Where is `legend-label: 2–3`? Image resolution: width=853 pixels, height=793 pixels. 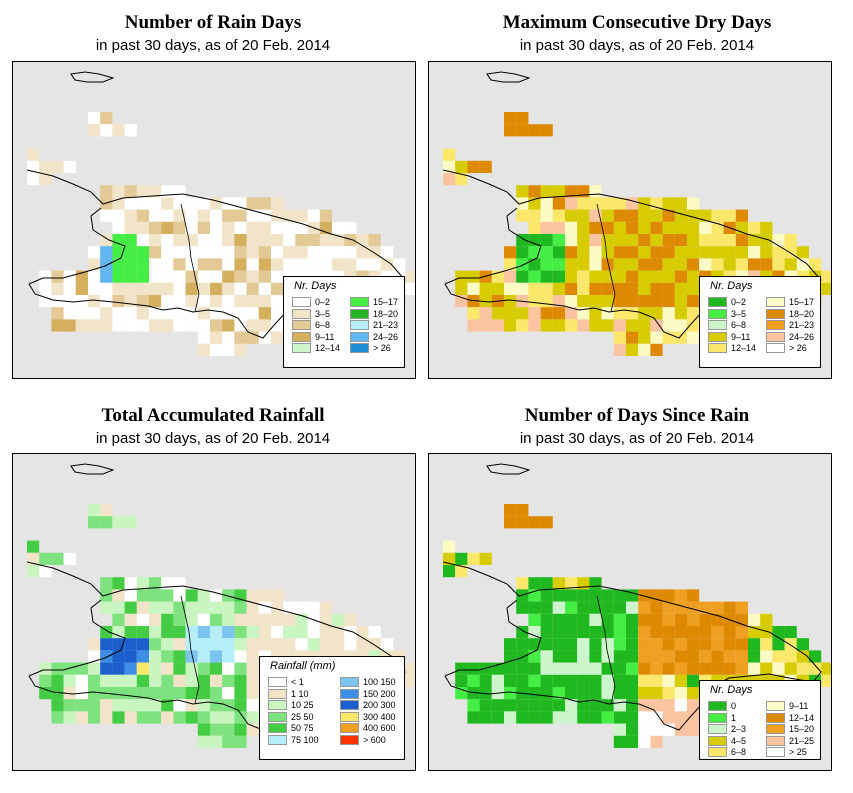 legend-label: 2–3 is located at coordinates (739, 729).